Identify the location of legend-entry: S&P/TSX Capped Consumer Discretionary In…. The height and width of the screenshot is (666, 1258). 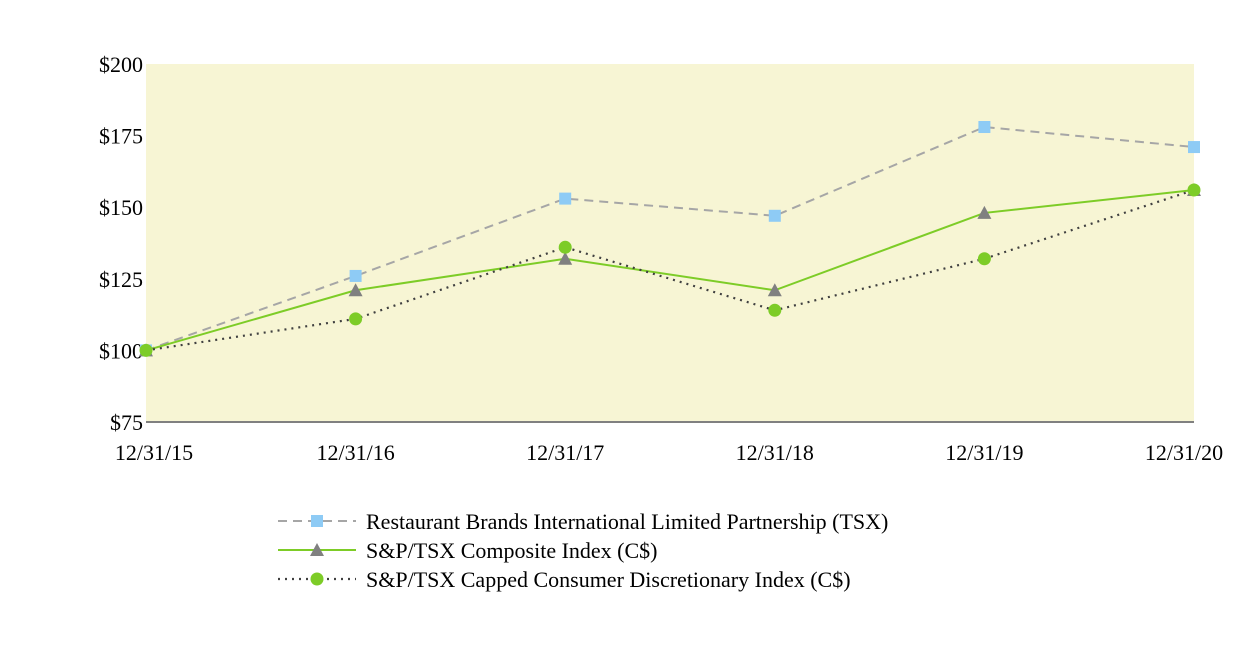
(564, 579).